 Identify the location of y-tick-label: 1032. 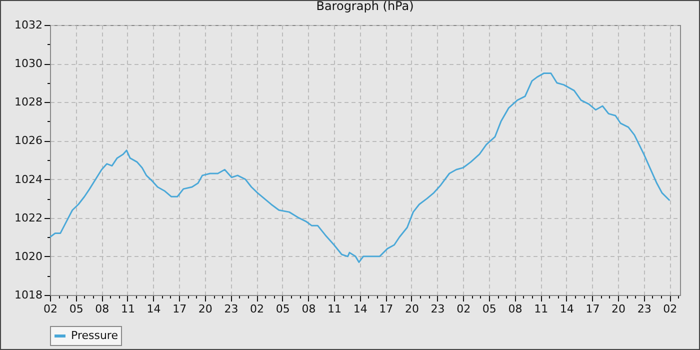
(28, 25).